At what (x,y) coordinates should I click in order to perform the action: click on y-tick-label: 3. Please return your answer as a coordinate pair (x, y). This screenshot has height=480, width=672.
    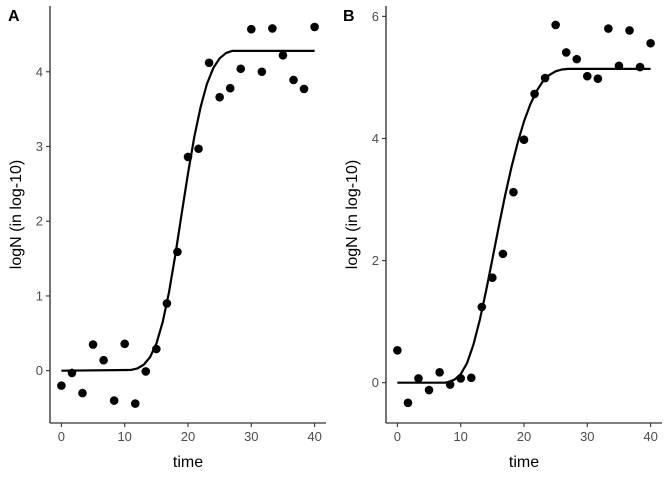
    Looking at the image, I should click on (39, 146).